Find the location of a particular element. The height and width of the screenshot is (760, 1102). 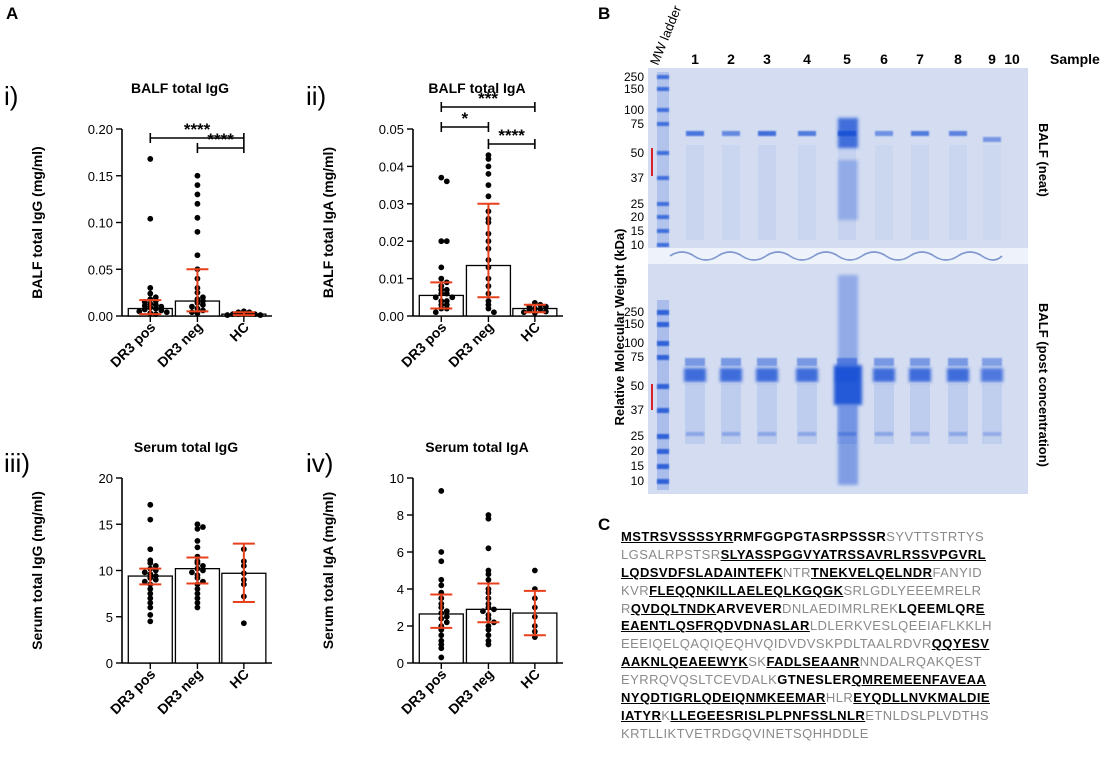

y-tick-label: 15 is located at coordinates (106, 524).